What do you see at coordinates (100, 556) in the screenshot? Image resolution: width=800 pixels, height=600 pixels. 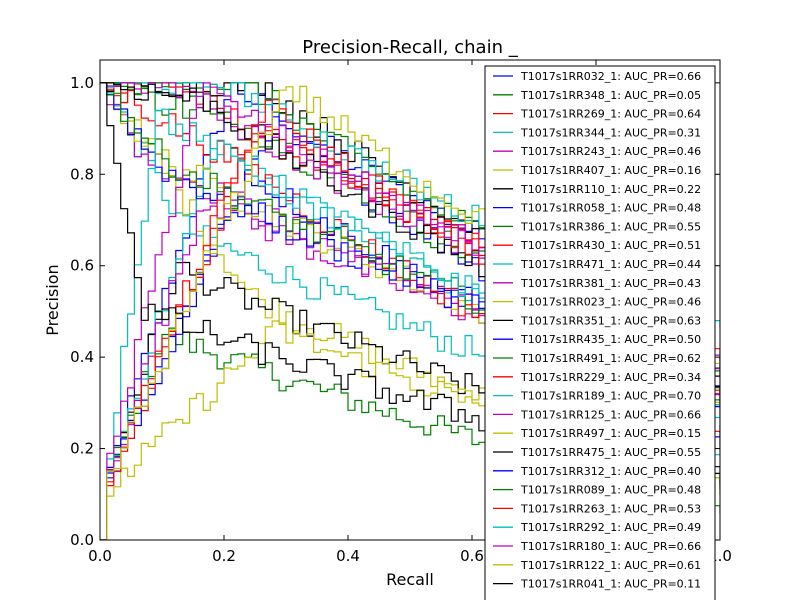 I see `x-tick-label: 0.0` at bounding box center [100, 556].